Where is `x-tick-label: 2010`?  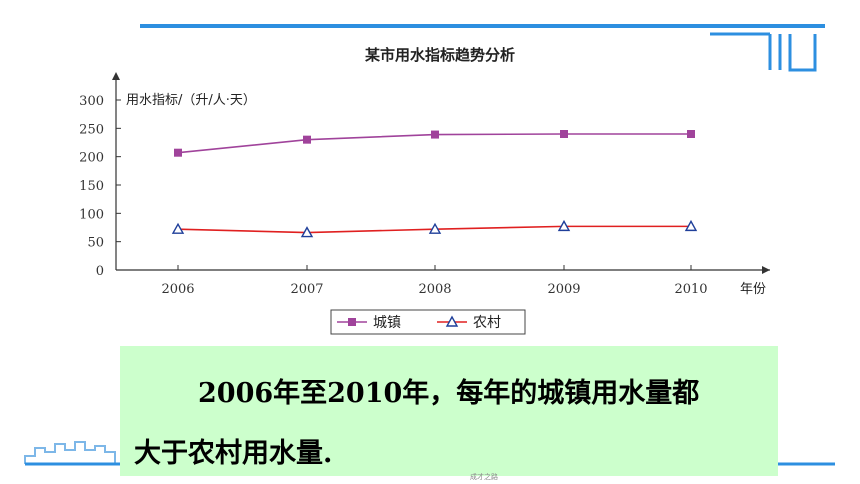
x-tick-label: 2010 is located at coordinates (690, 289).